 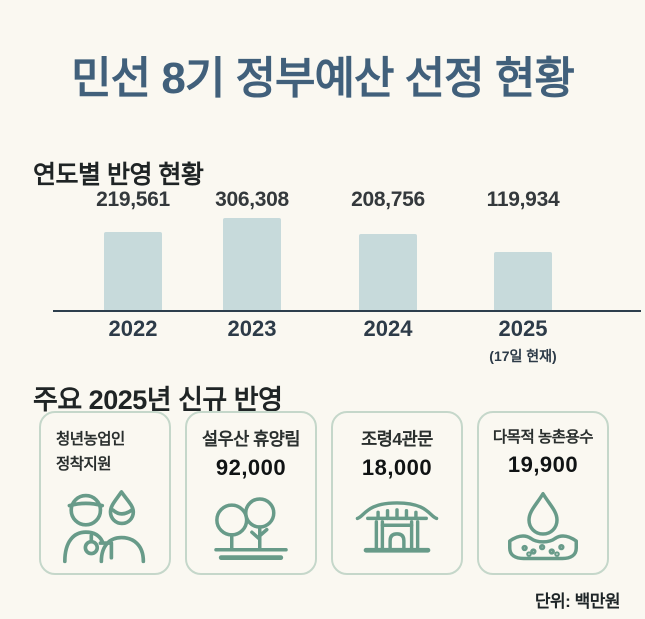 I want to click on bar-group-2022: 219,561, so click(x=133, y=249).